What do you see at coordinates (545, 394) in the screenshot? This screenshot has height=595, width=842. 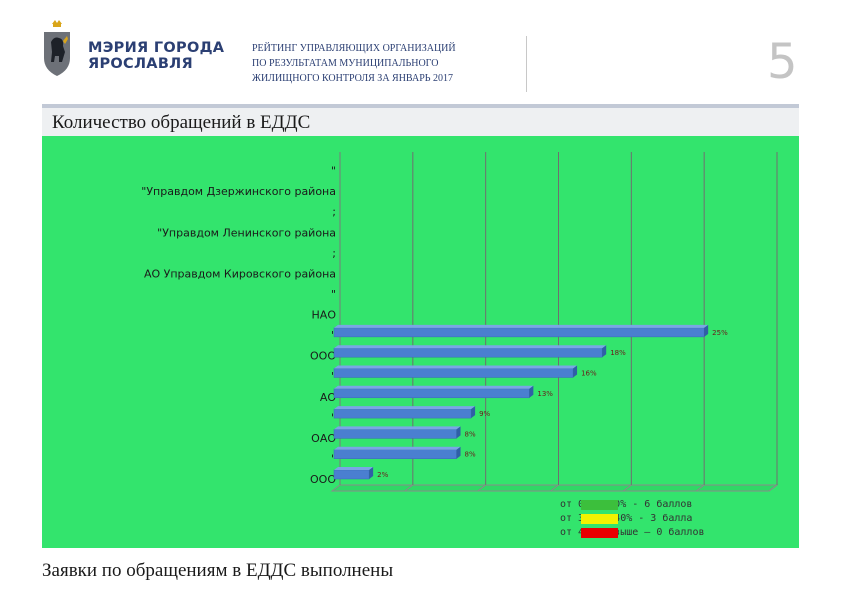 I see `data-label: 13%` at bounding box center [545, 394].